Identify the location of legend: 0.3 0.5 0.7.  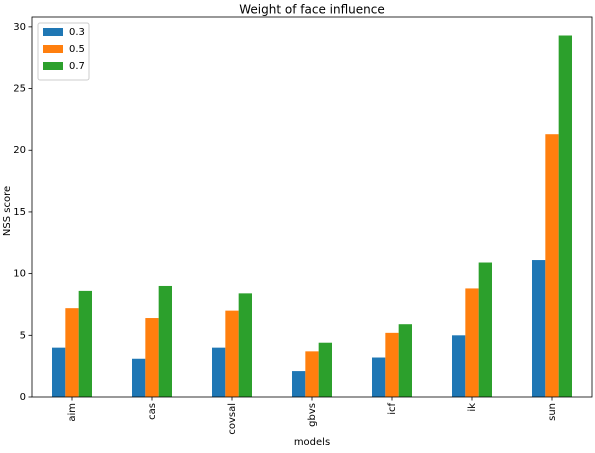
(63, 51).